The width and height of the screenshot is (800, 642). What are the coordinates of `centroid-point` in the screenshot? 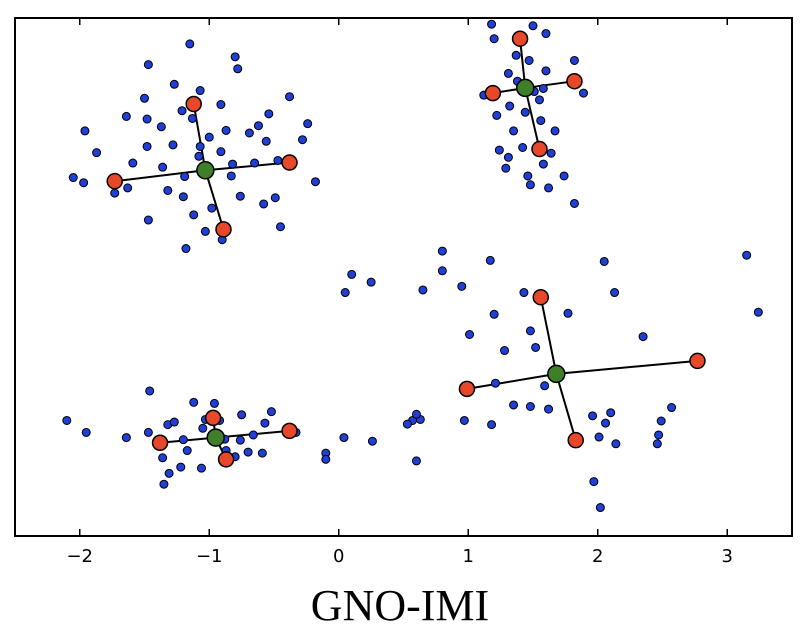 It's located at (205, 170).